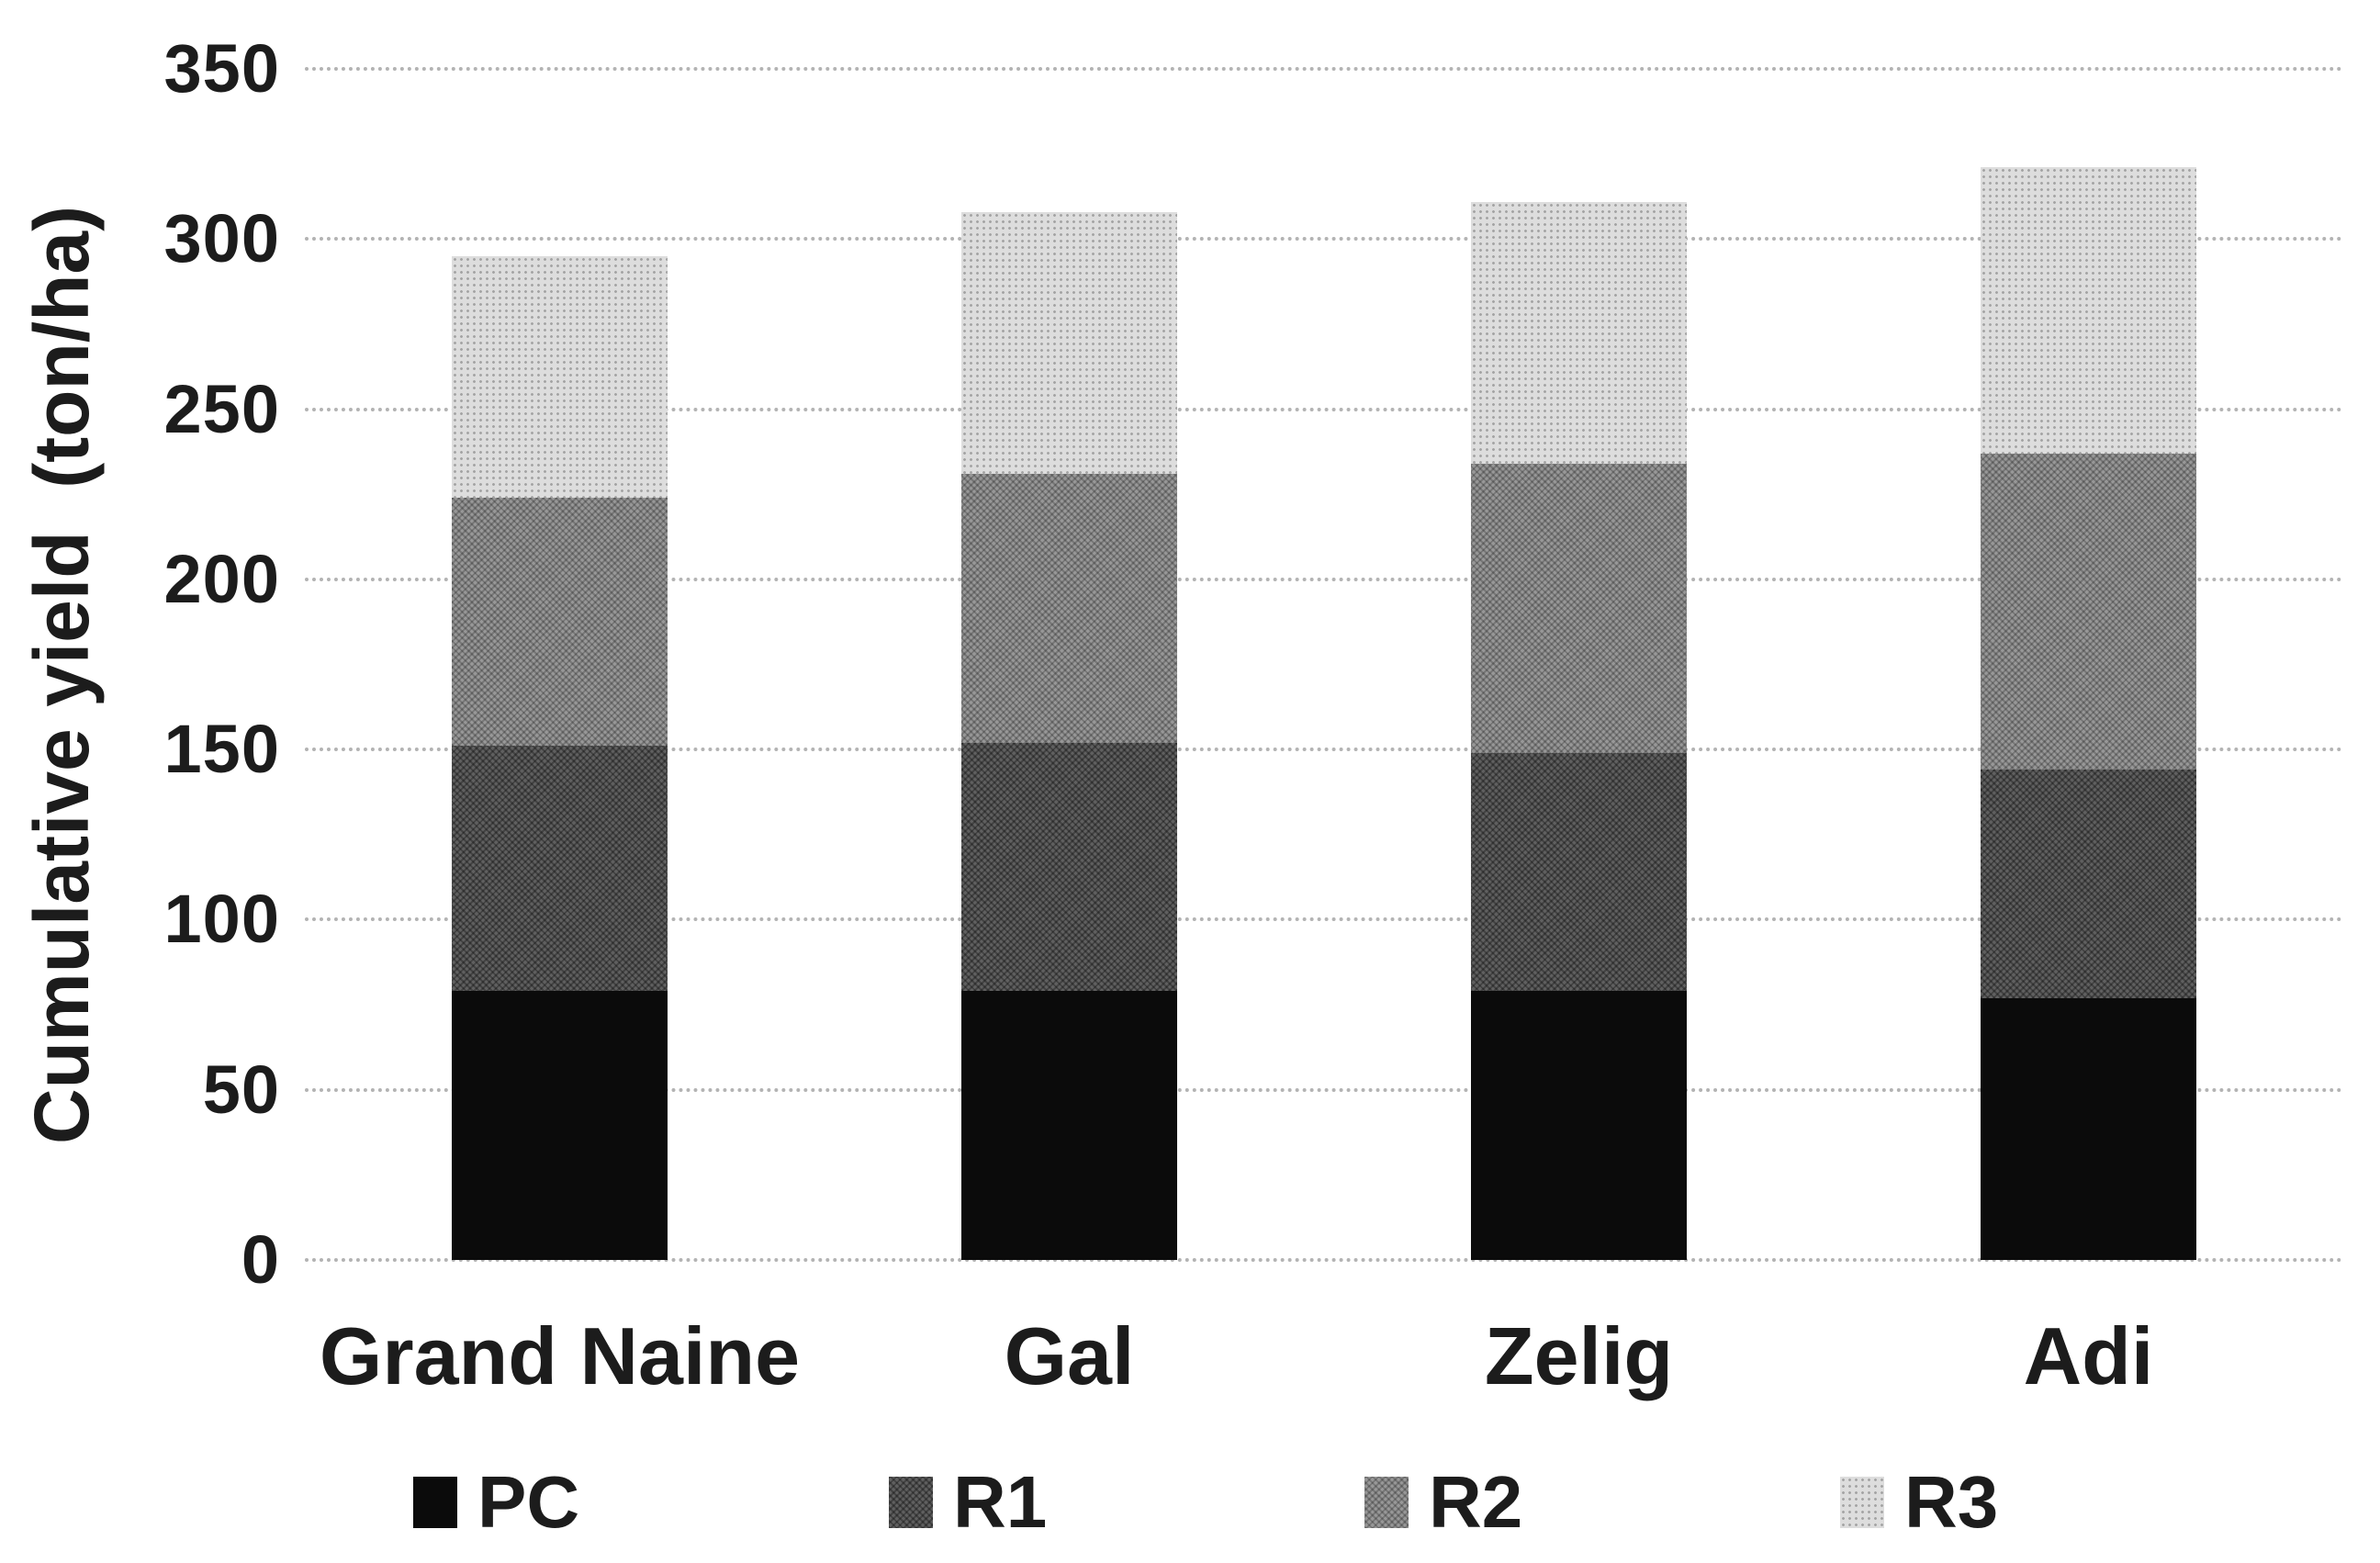 The image size is (2380, 1563). What do you see at coordinates (260, 1259) in the screenshot?
I see `y-tick-label-0: 0` at bounding box center [260, 1259].